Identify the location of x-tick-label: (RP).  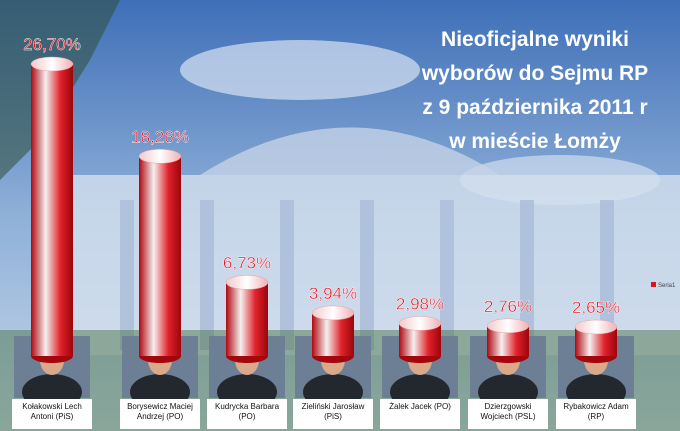
(596, 416).